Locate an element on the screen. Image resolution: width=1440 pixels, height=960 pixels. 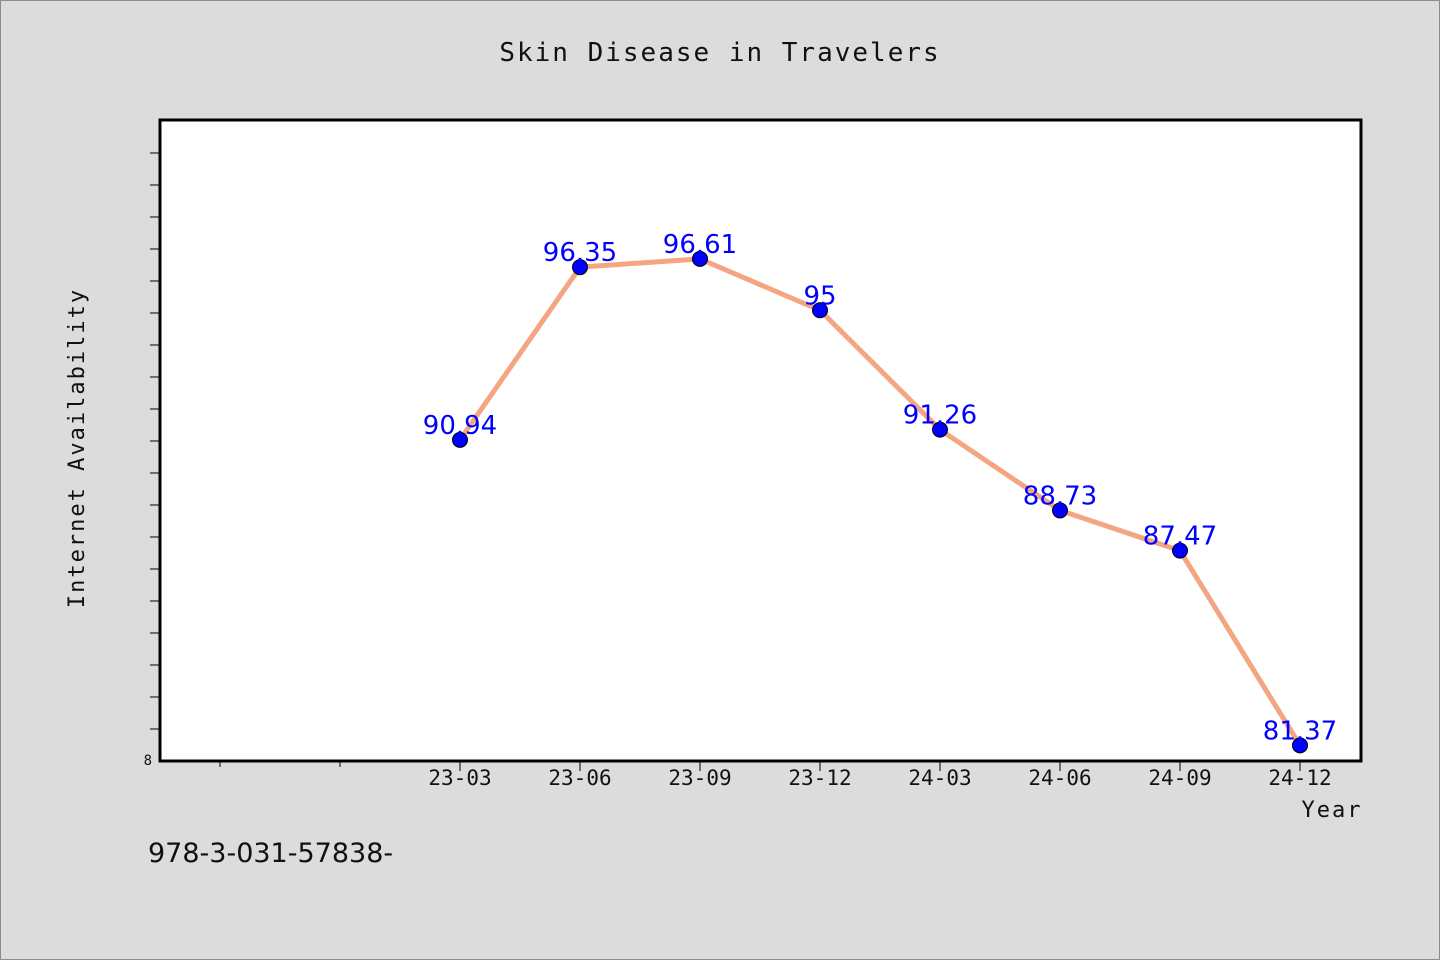
x-axis-ticks: 23-03 23-06 23-09 23-12 24-03 24-06 24-09 24-12 is located at coordinates (775, 775).